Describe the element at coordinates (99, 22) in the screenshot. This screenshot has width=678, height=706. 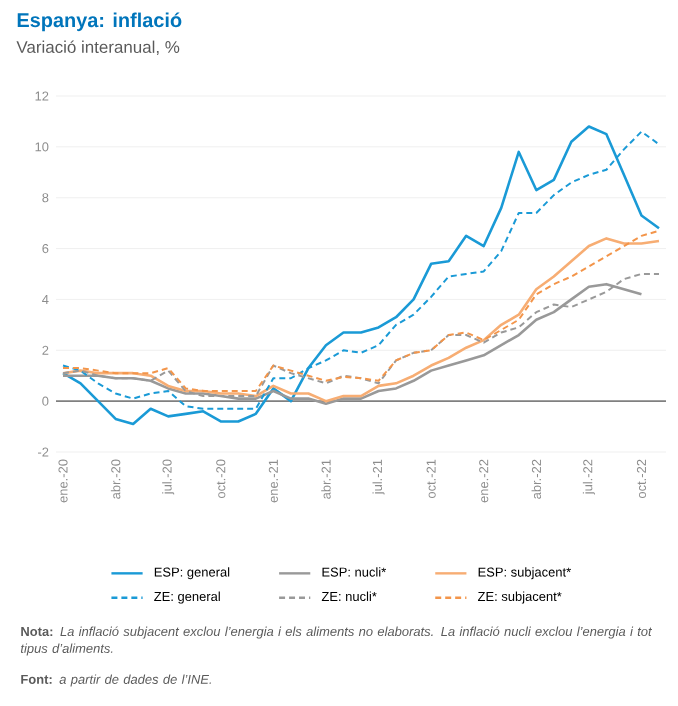
I see `chart-title: Espanya: inflació` at that location.